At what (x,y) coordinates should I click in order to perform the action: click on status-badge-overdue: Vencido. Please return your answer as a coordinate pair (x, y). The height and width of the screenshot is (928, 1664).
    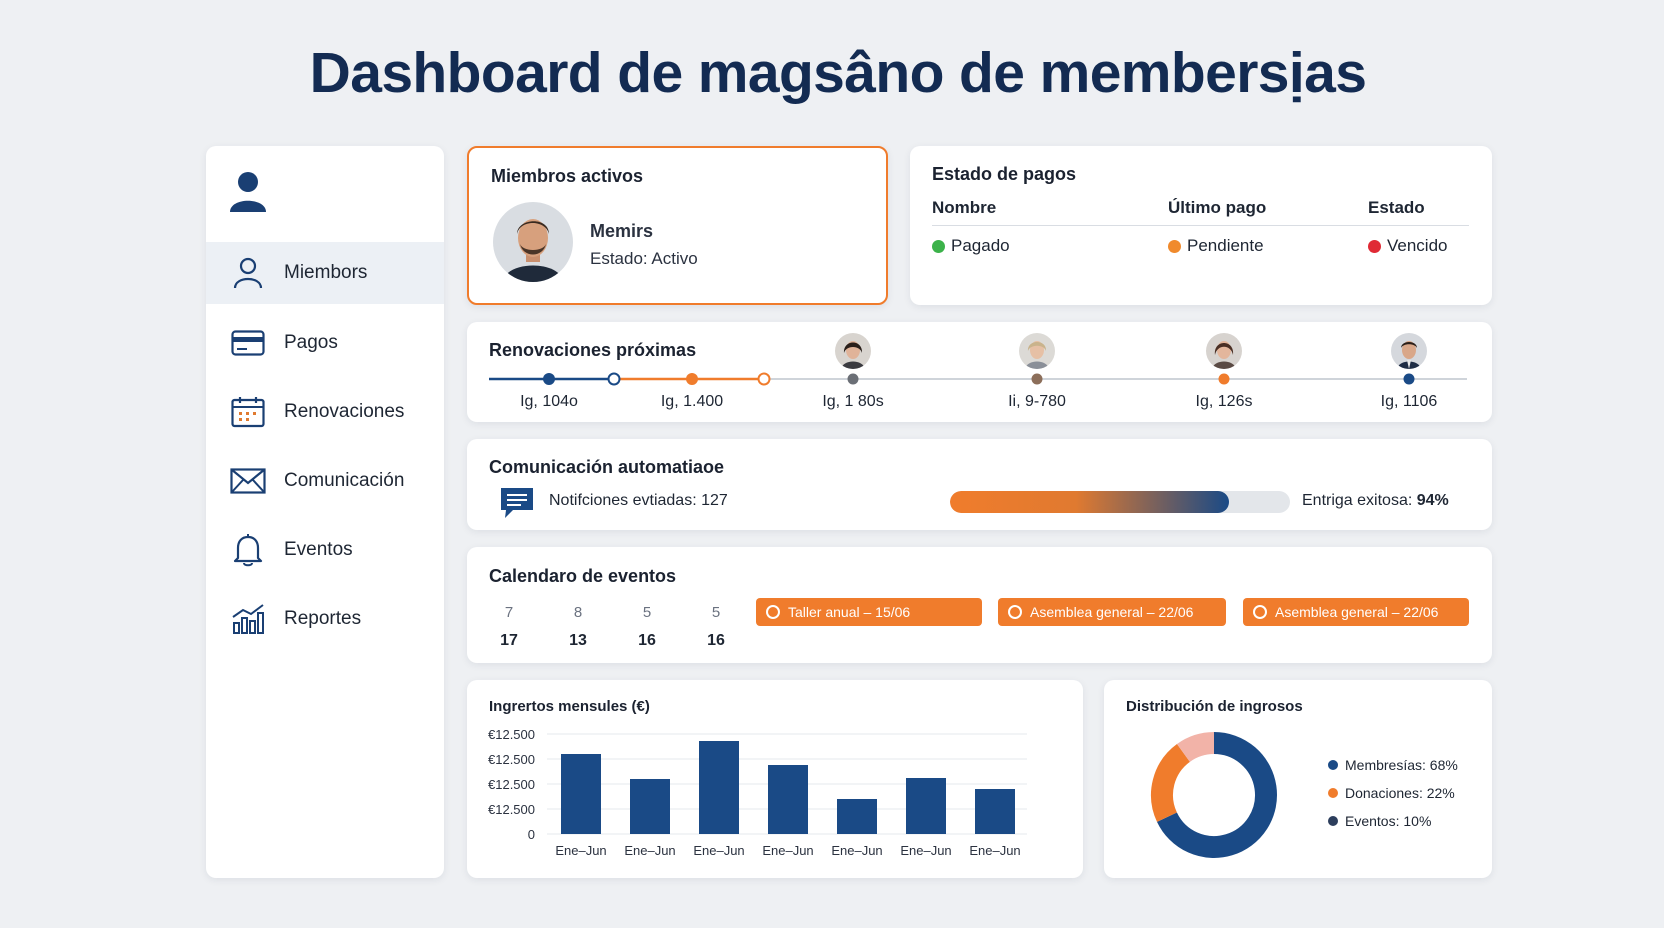
    Looking at the image, I should click on (1408, 246).